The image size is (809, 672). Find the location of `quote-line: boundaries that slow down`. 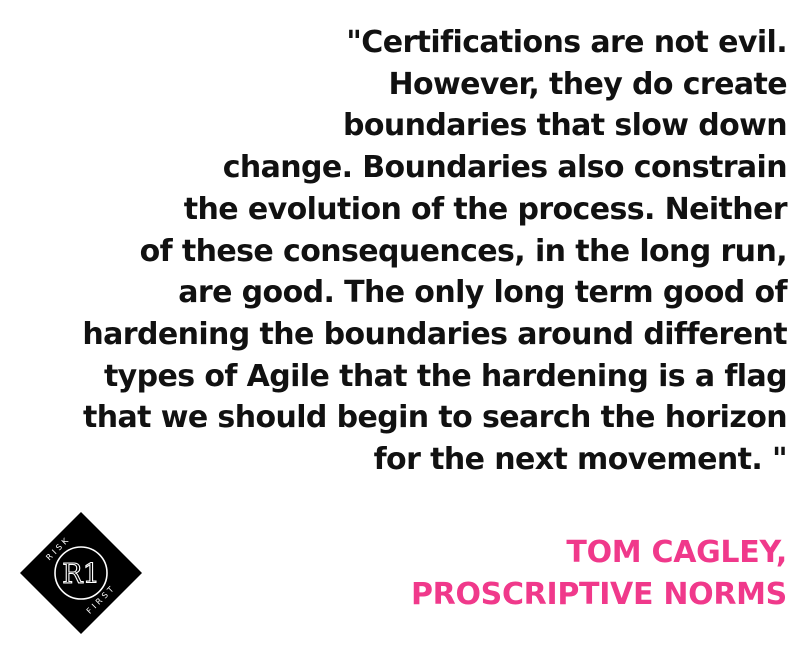

quote-line: boundaries that slow down is located at coordinates (565, 126).